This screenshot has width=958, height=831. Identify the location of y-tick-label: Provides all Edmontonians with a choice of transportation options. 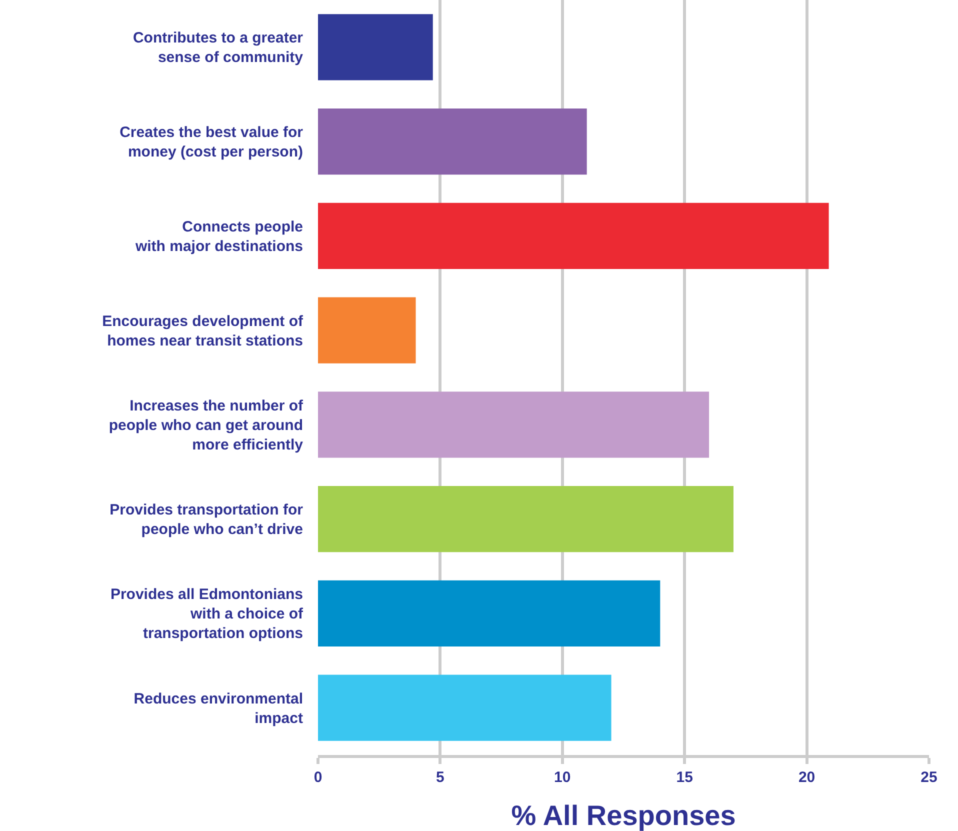
(207, 614).